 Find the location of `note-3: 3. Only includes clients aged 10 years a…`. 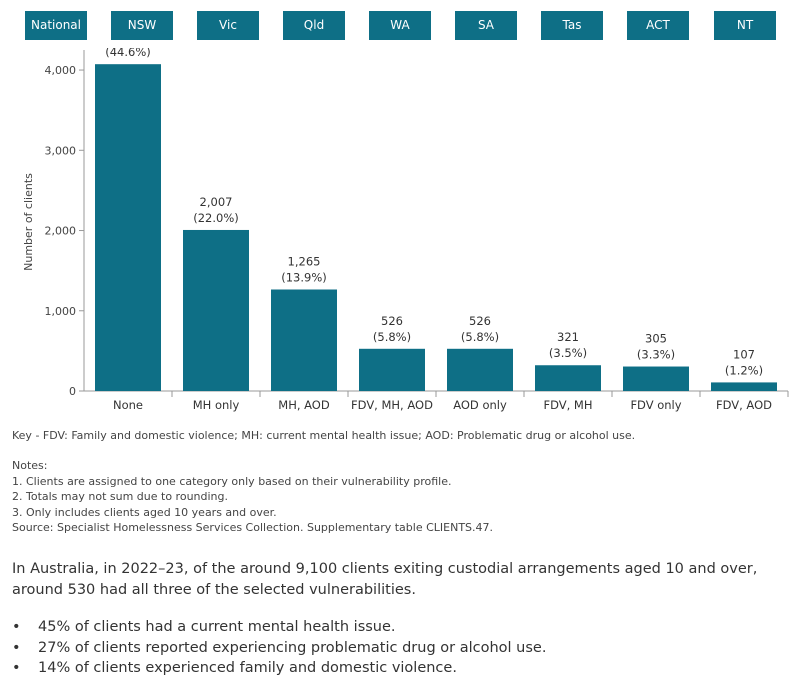

note-3: 3. Only includes clients aged 10 years a… is located at coordinates (144, 512).